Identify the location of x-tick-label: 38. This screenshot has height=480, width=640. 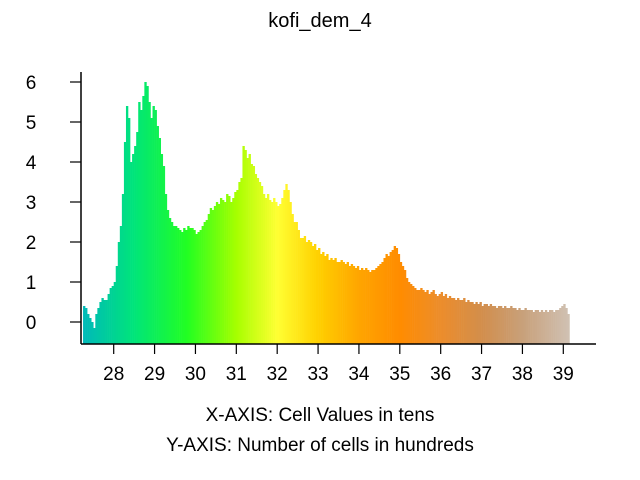
(522, 374).